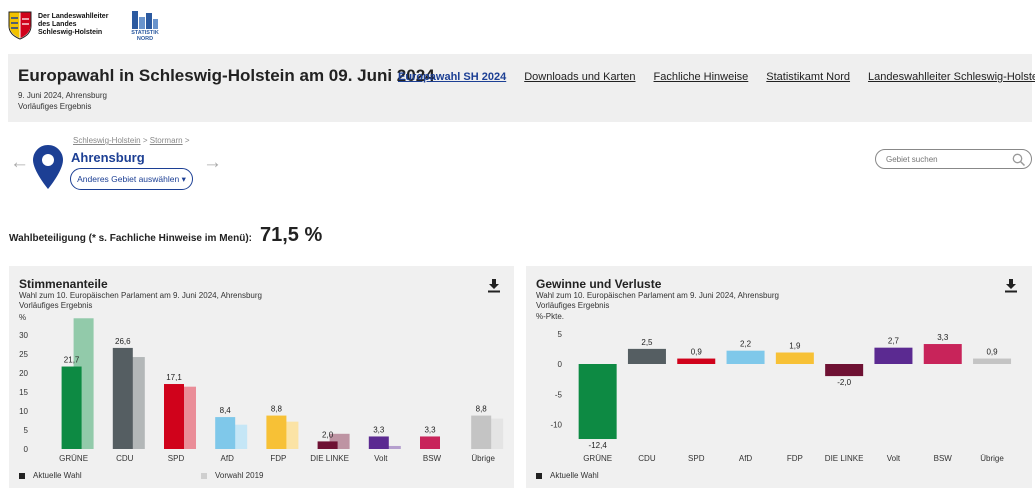 The image size is (1035, 488). I want to click on y-tick-label: 10, so click(23, 411).